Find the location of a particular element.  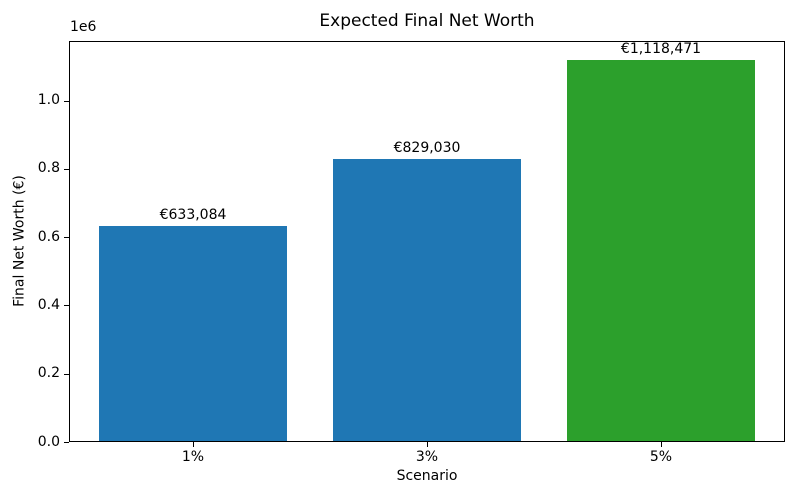

x-tick-label: 5% is located at coordinates (661, 457).